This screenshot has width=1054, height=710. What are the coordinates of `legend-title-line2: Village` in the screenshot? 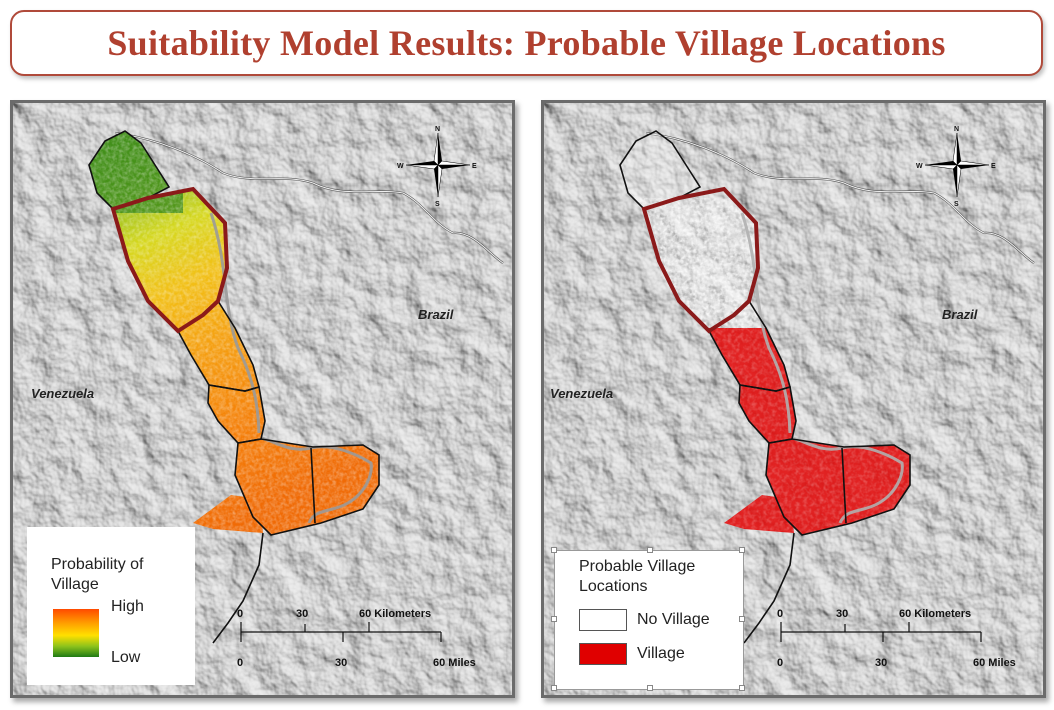 It's located at (75, 584).